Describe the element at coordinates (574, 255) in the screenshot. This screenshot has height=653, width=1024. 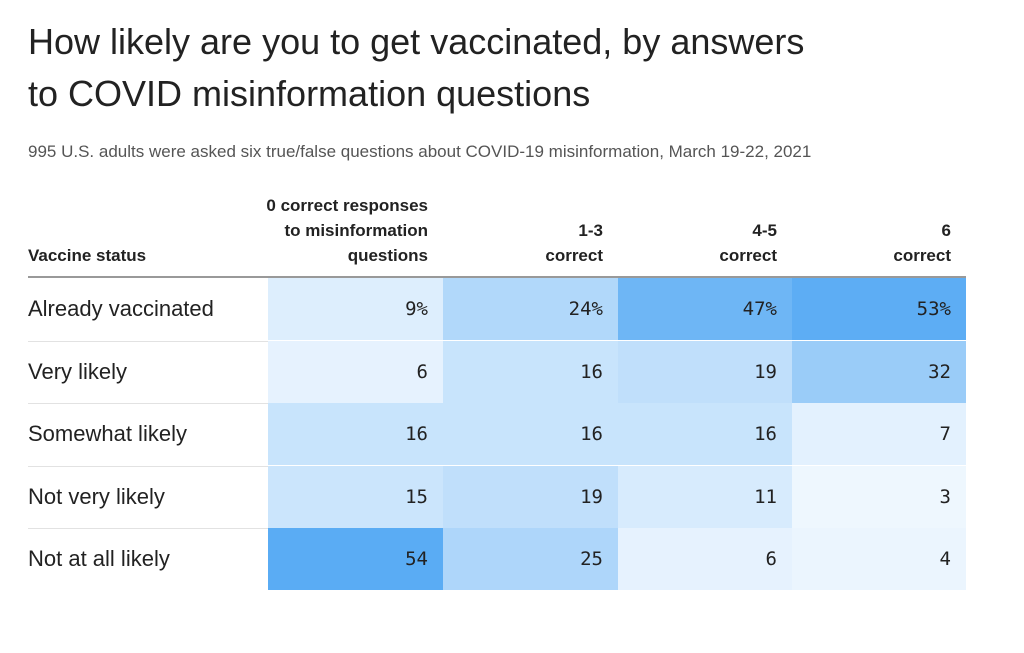
I see `column-header-1-line-1: correct` at that location.